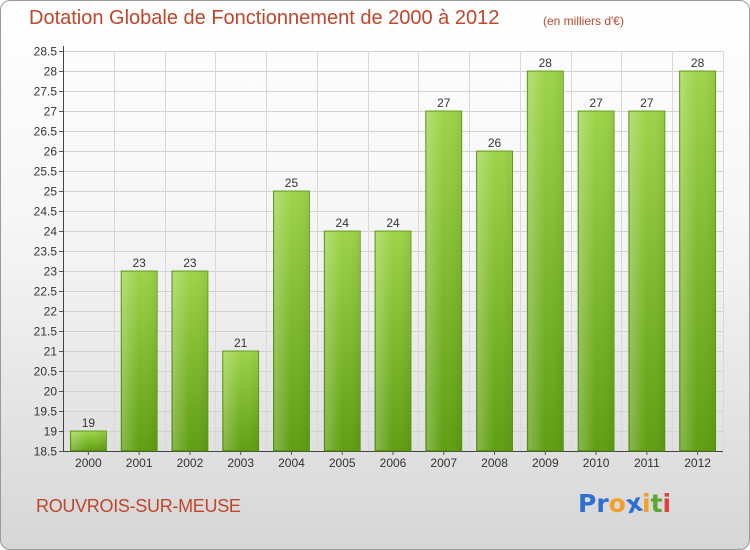 Image resolution: width=750 pixels, height=550 pixels. I want to click on x-tick-label: 2005, so click(342, 463).